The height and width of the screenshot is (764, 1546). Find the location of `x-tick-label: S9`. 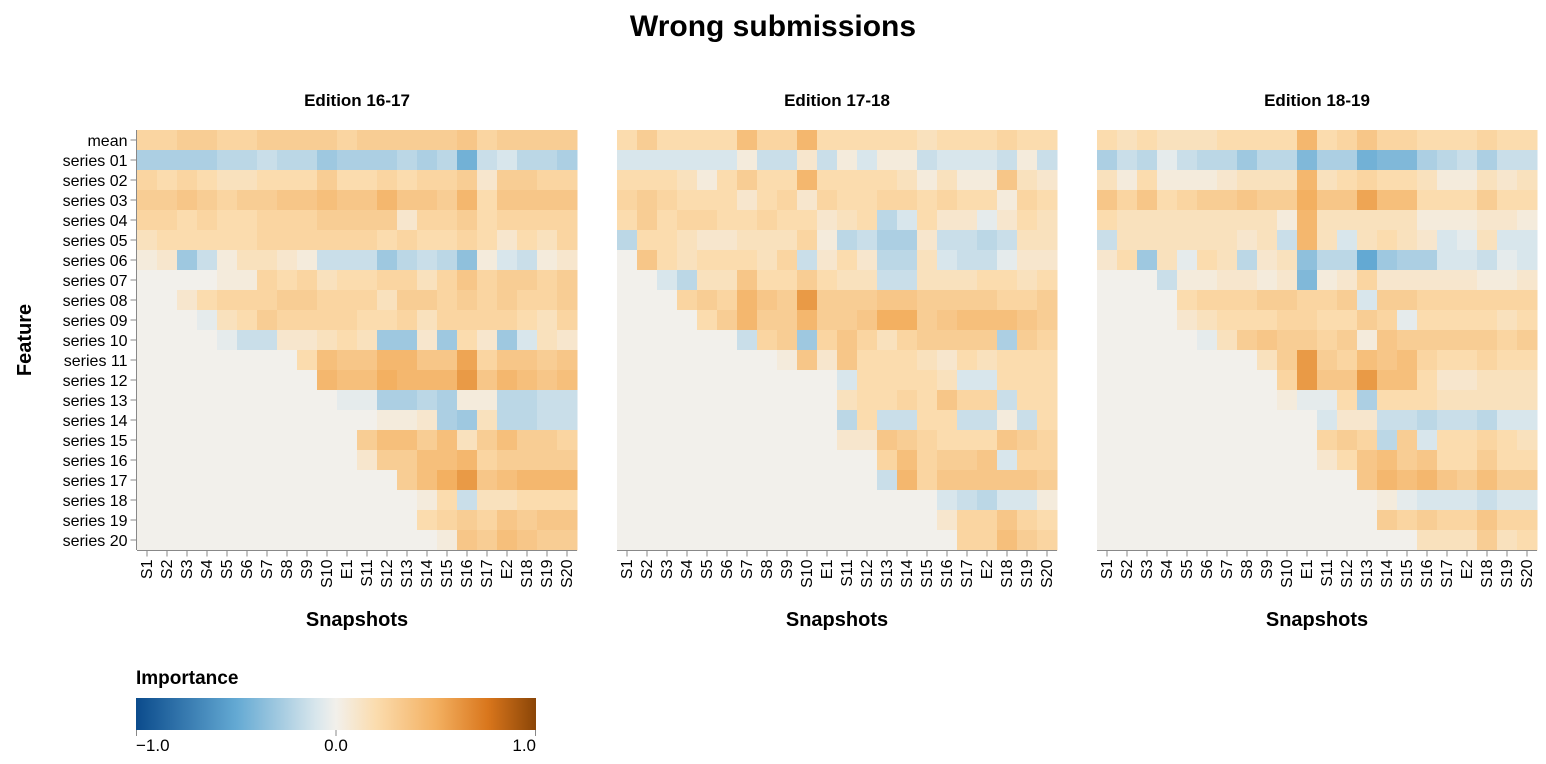

x-tick-label: S9 is located at coordinates (307, 569).